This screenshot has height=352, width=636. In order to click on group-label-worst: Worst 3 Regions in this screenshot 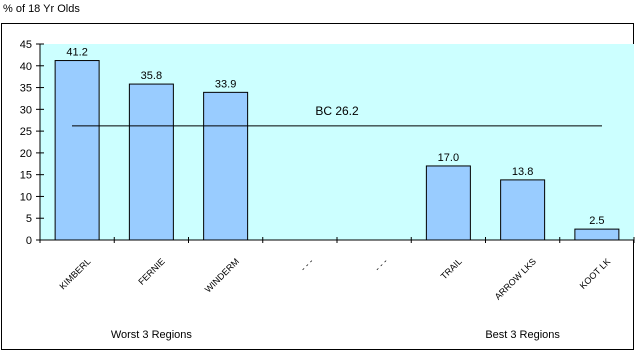, I will do `click(152, 335)`.